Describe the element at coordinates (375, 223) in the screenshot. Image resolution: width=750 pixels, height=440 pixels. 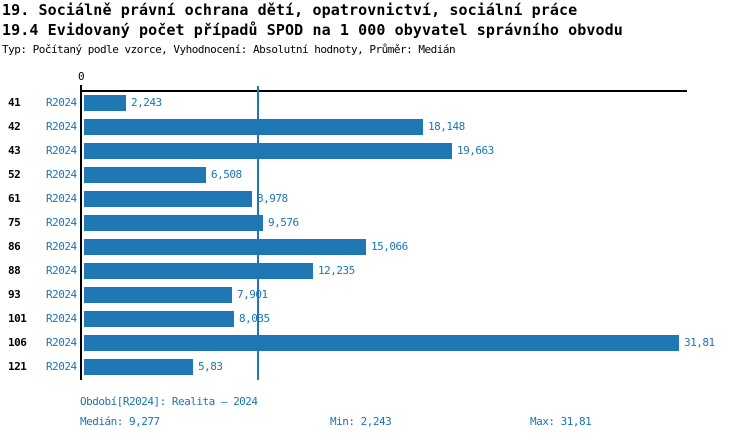
I see `chart-row: 75 R2024 9,576` at that location.